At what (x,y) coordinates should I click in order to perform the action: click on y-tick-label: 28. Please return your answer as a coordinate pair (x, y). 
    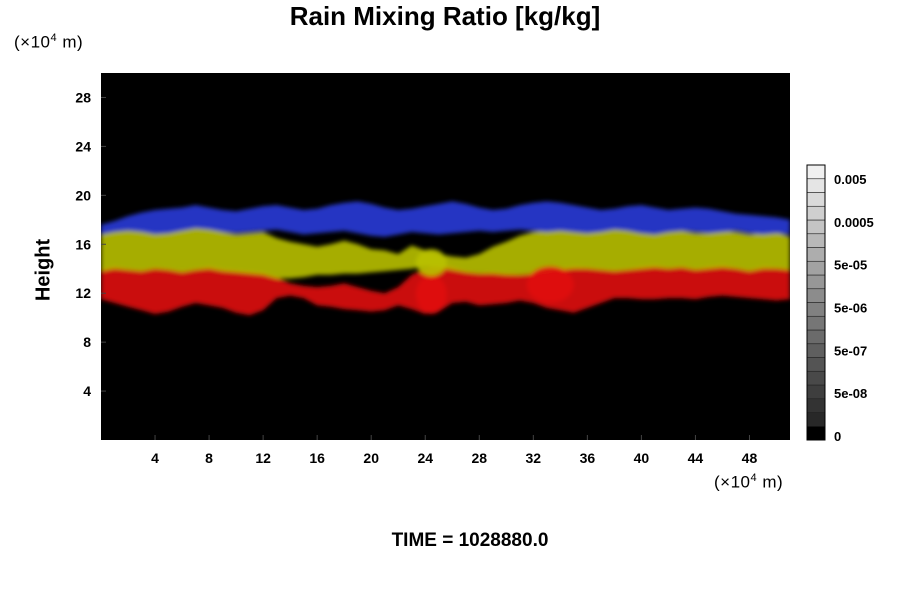
    Looking at the image, I should click on (83, 97).